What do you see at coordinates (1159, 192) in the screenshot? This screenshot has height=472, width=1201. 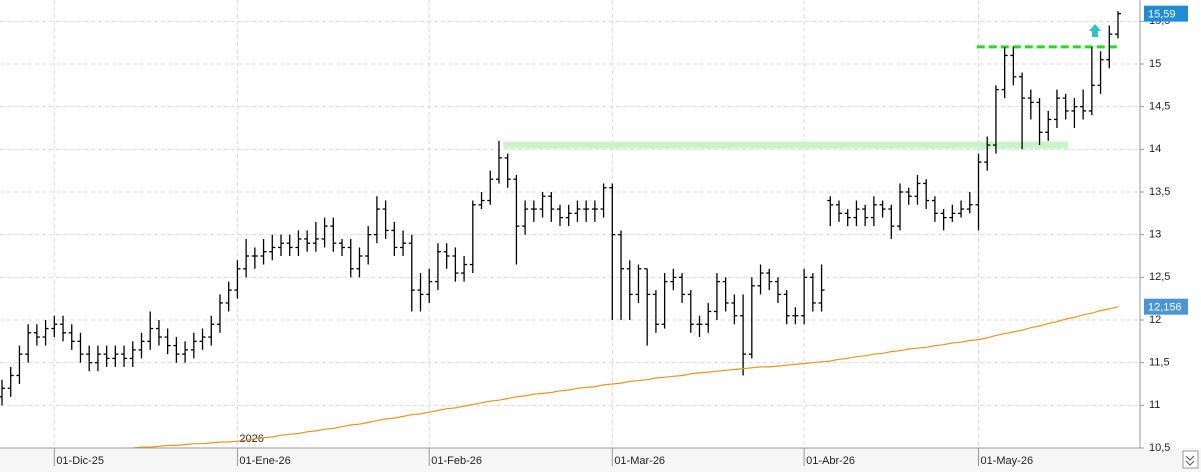 I see `y-tick-label: 13,5` at bounding box center [1159, 192].